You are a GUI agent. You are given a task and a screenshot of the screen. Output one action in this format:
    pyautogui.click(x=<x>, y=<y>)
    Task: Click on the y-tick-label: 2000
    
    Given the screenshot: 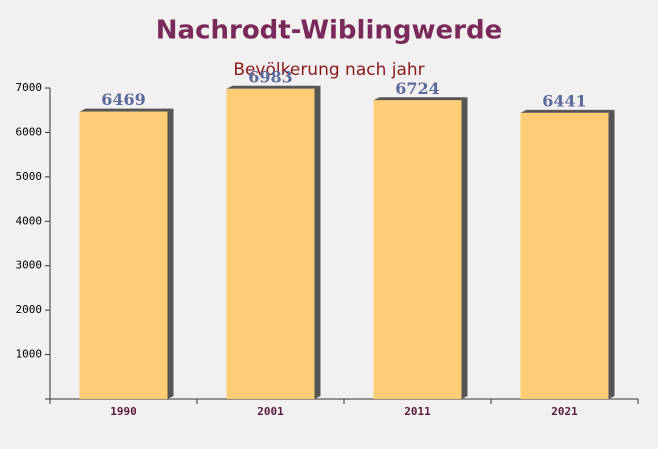 What is the action you would take?
    pyautogui.click(x=29, y=309)
    